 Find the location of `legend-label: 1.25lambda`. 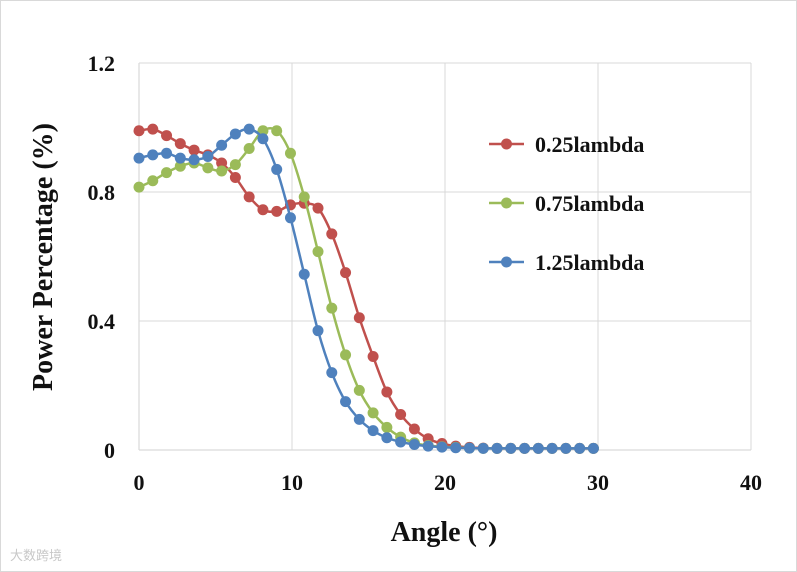

legend-label: 1.25lambda is located at coordinates (589, 262).